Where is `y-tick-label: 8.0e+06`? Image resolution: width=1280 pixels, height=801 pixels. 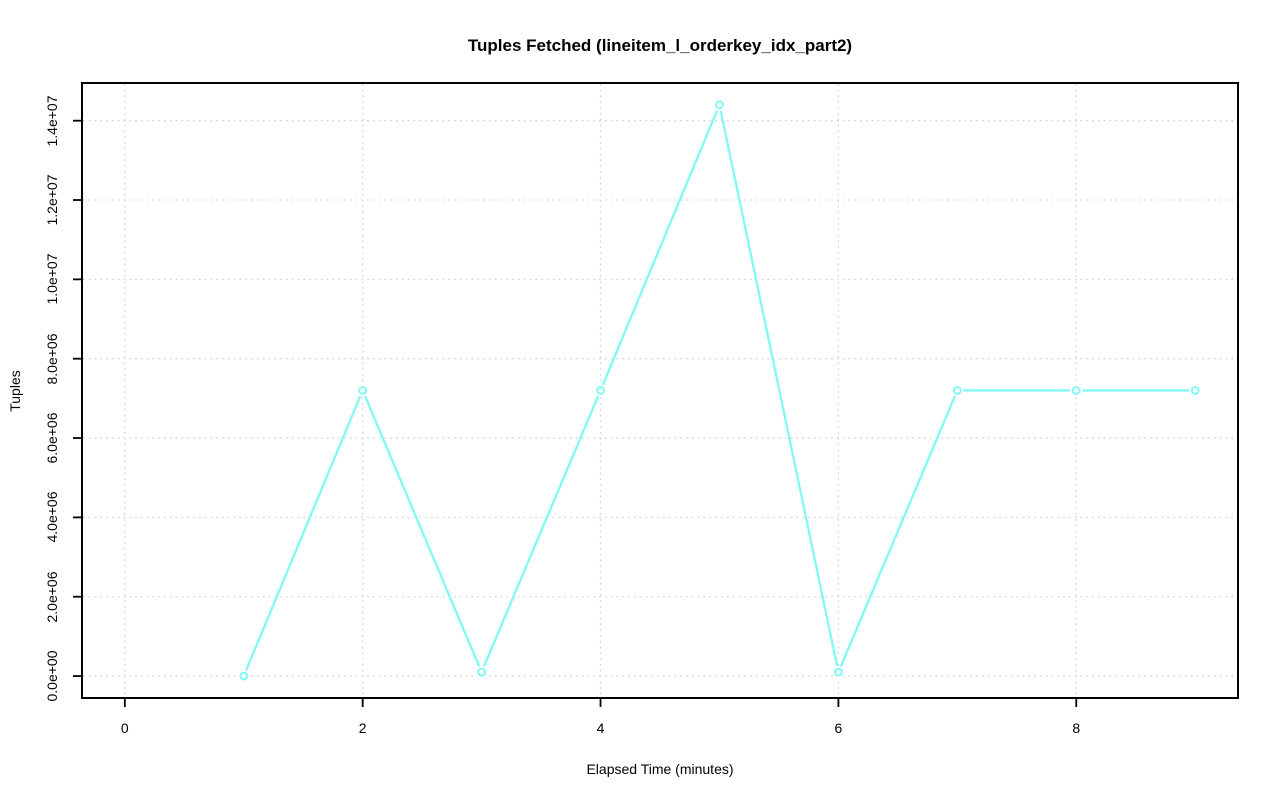
y-tick-label: 8.0e+06 is located at coordinates (52, 359).